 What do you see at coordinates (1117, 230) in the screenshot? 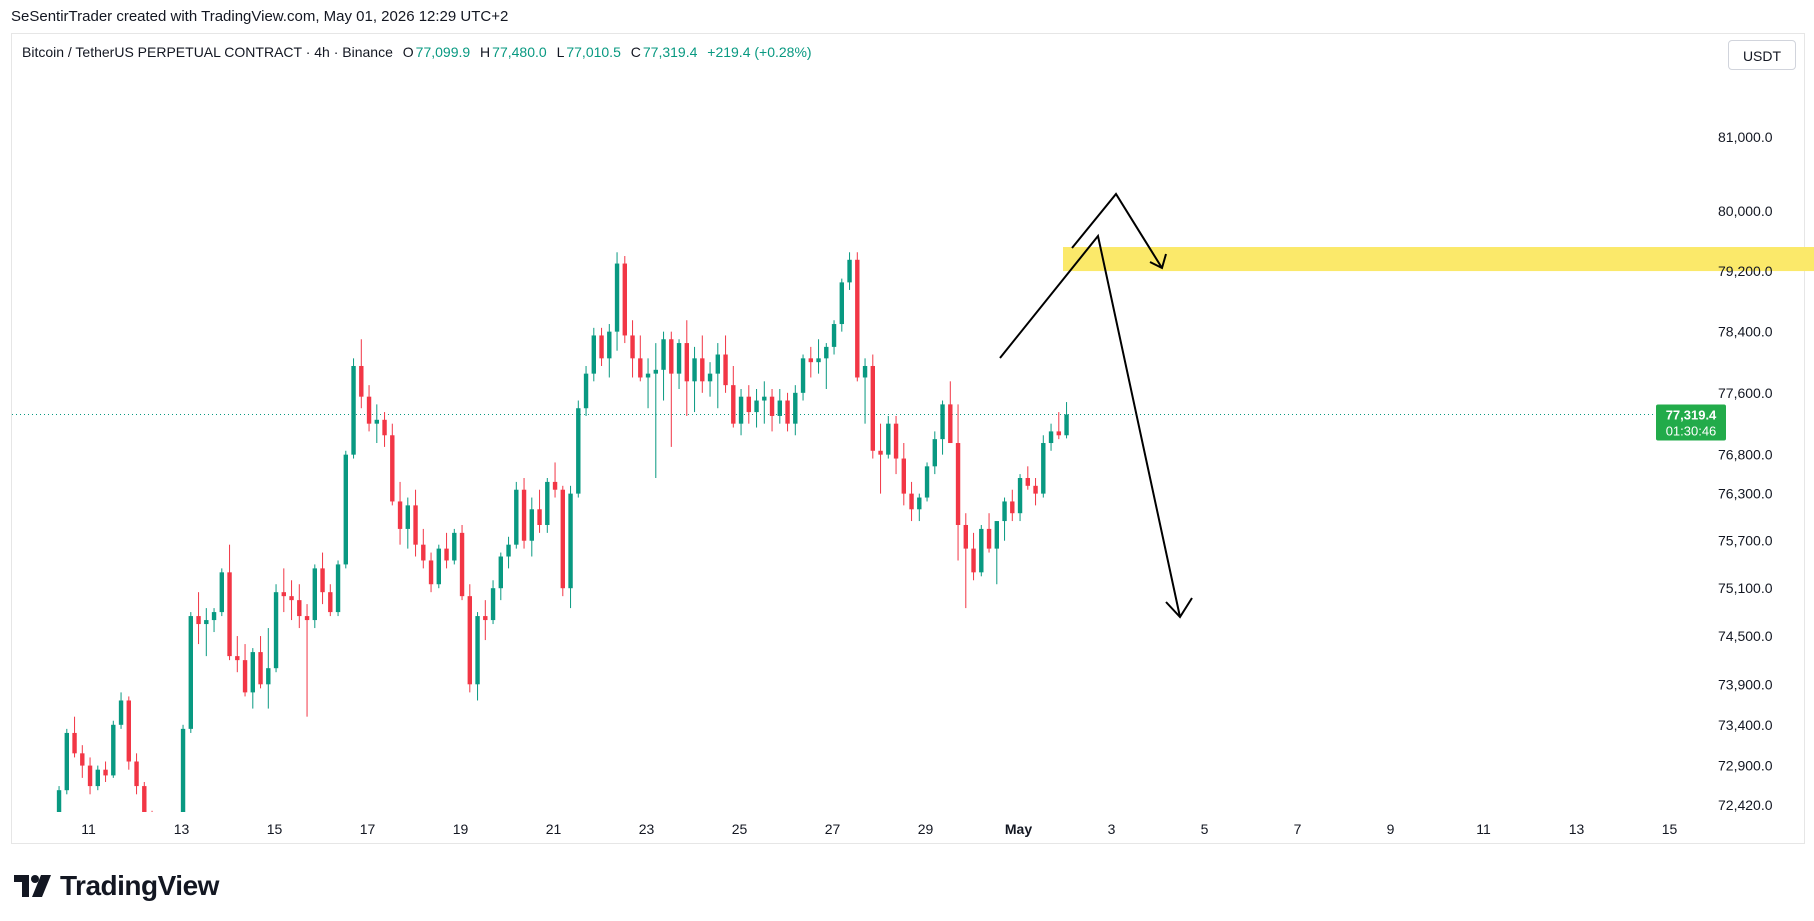
I see `fakeout-path` at bounding box center [1117, 230].